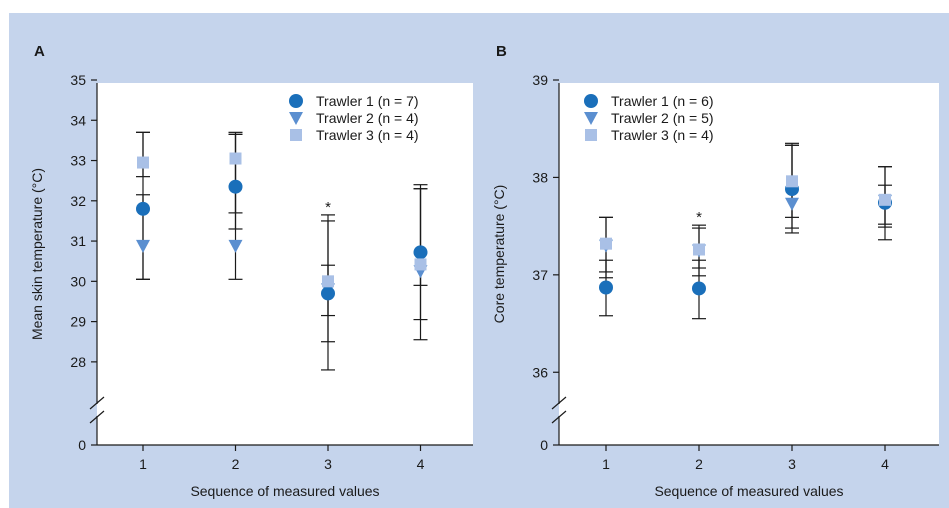 Image resolution: width=949 pixels, height=508 pixels. What do you see at coordinates (540, 80) in the screenshot?
I see `y-tick-label: 39` at bounding box center [540, 80].